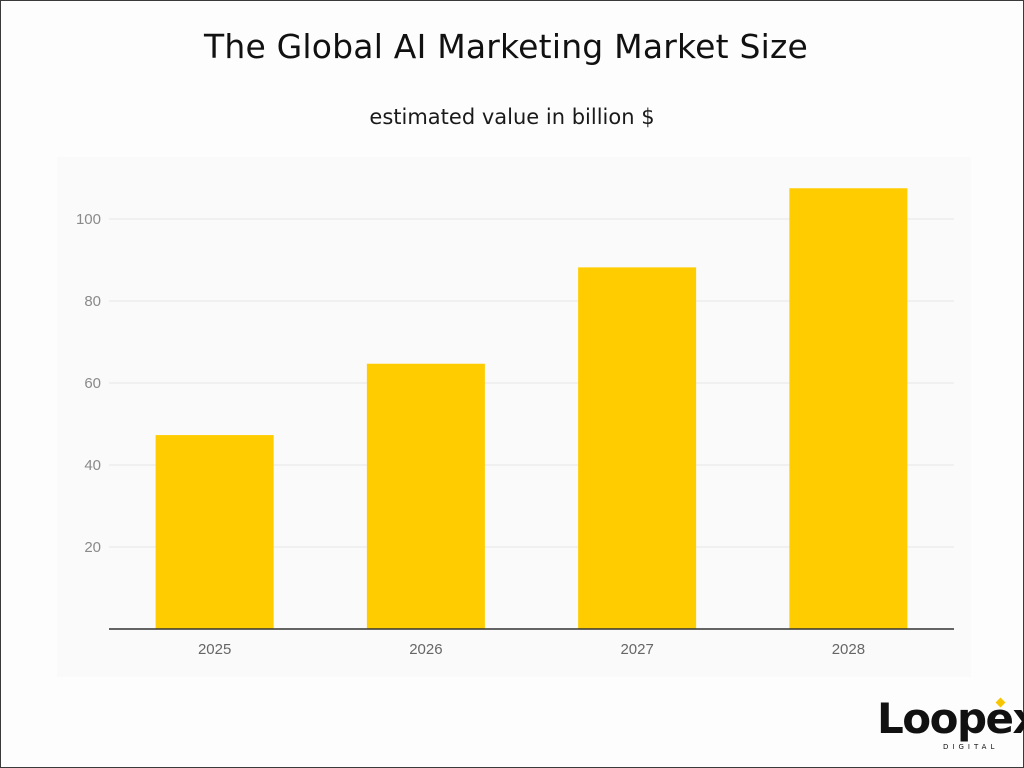 The height and width of the screenshot is (768, 1024). What do you see at coordinates (971, 747) in the screenshot?
I see `logo-subtext: DIGITAL` at bounding box center [971, 747].